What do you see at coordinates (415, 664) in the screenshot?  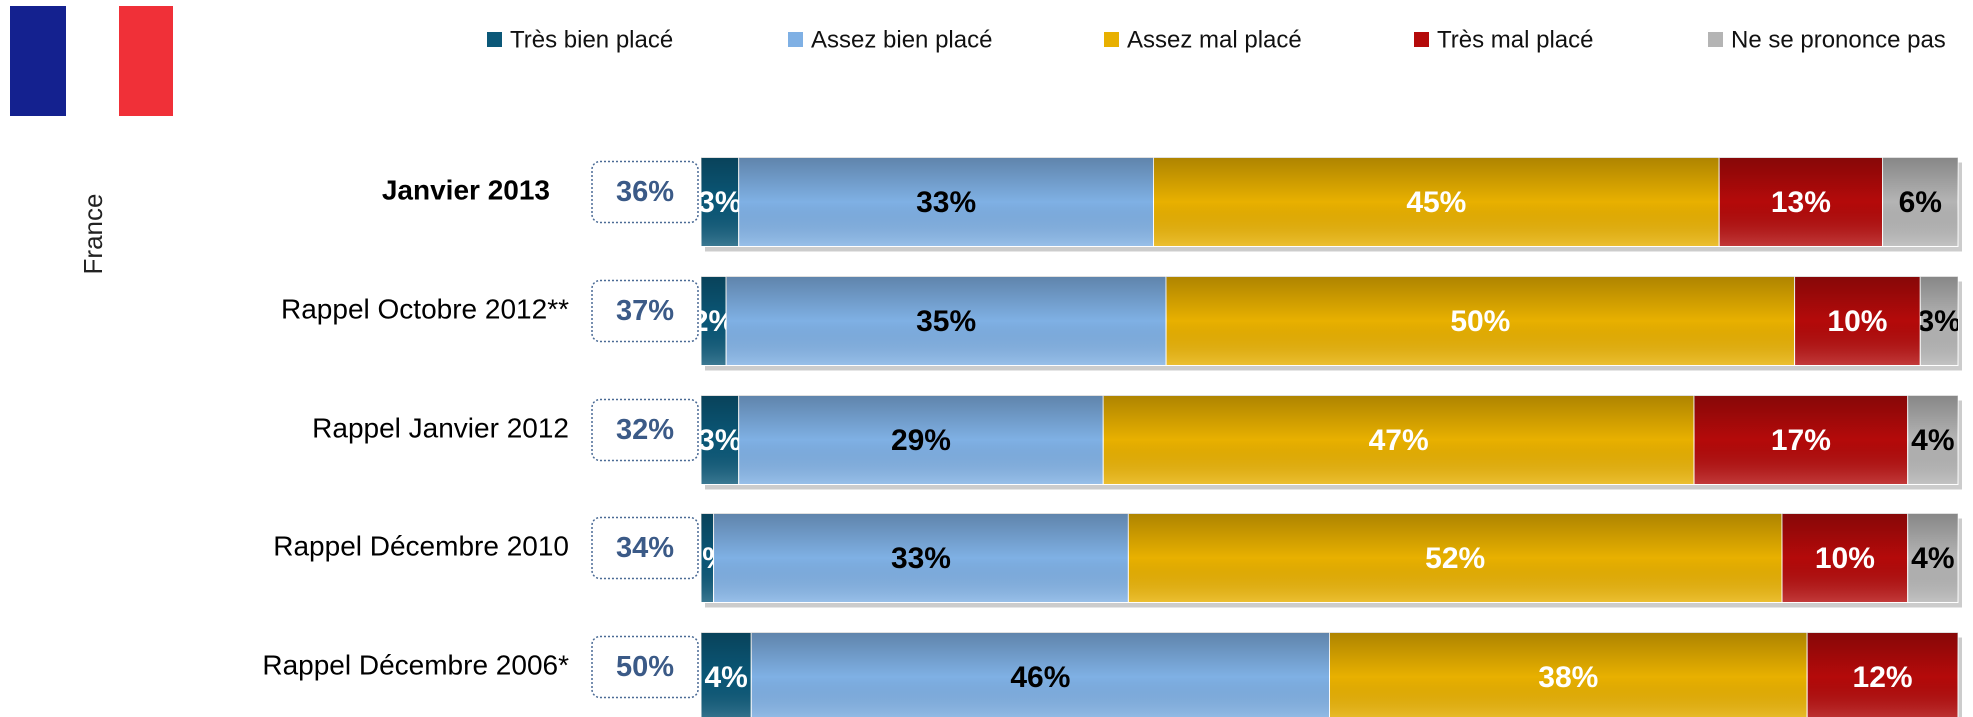 I see `category-label: Rappel Décembre 2006*` at bounding box center [415, 664].